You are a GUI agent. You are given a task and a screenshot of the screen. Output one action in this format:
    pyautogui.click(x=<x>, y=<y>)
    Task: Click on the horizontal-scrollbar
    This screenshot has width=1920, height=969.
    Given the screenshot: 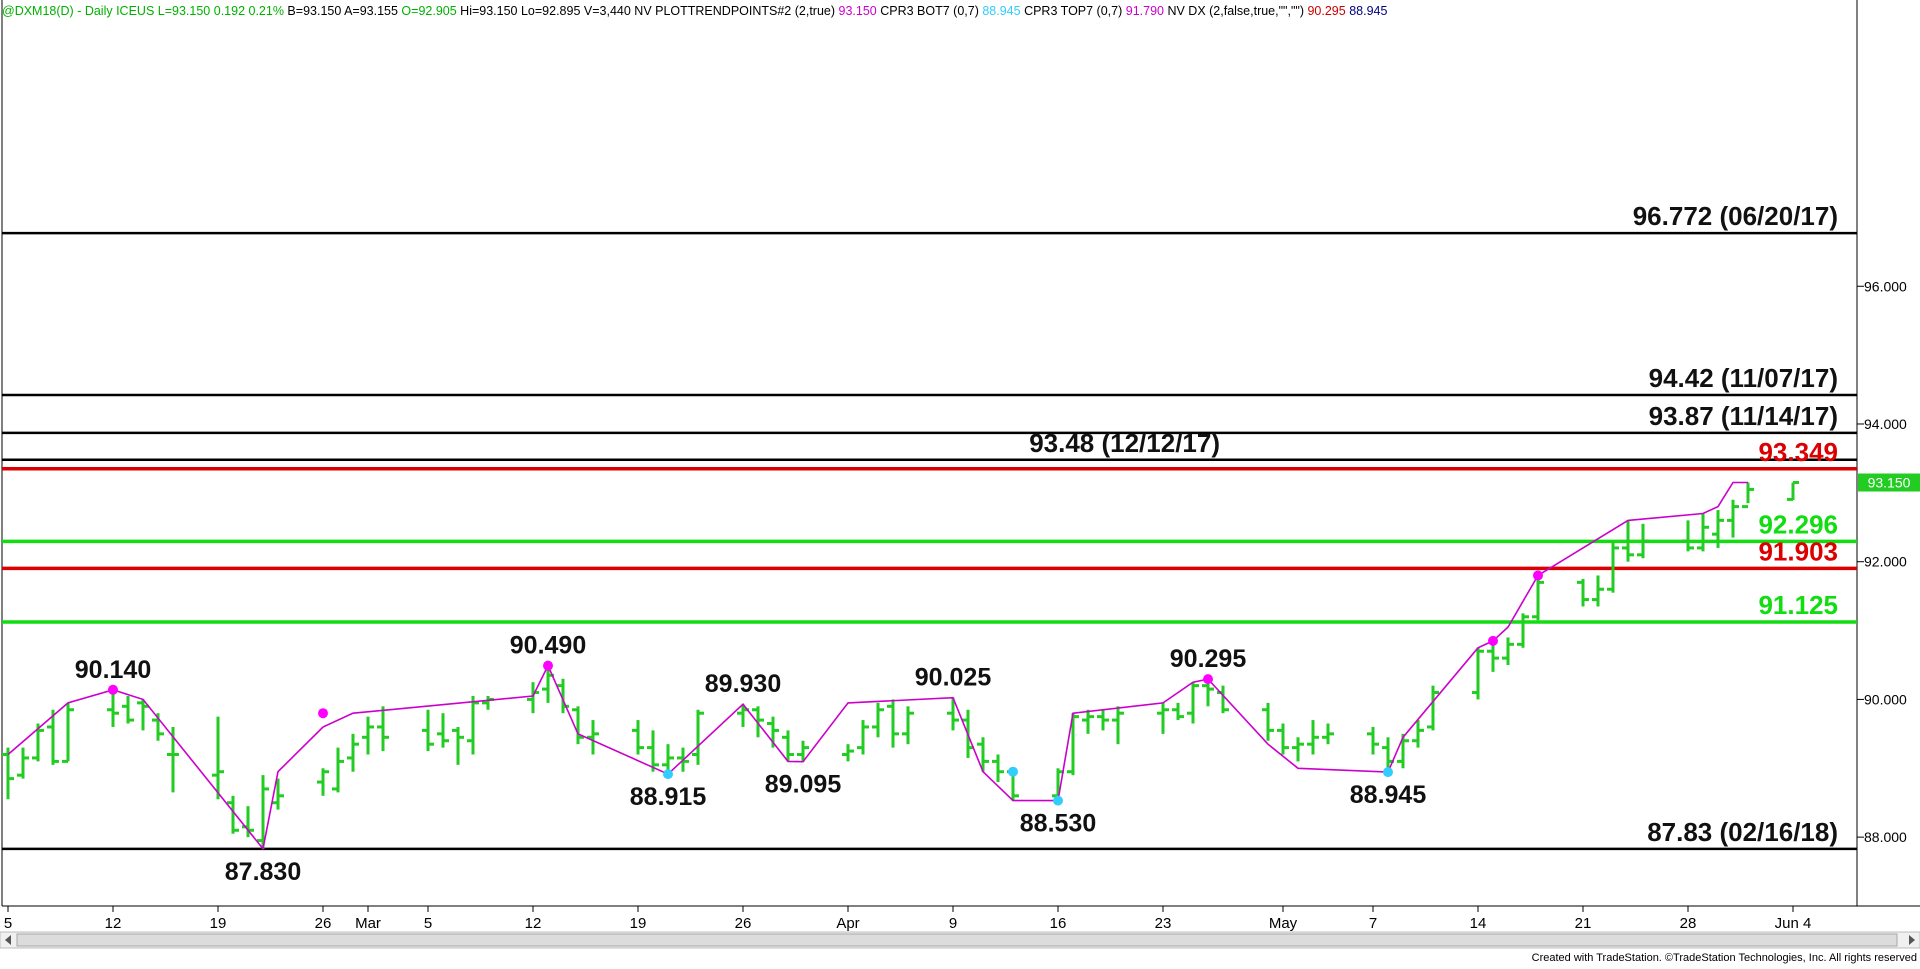 What is the action you would take?
    pyautogui.click(x=960, y=940)
    